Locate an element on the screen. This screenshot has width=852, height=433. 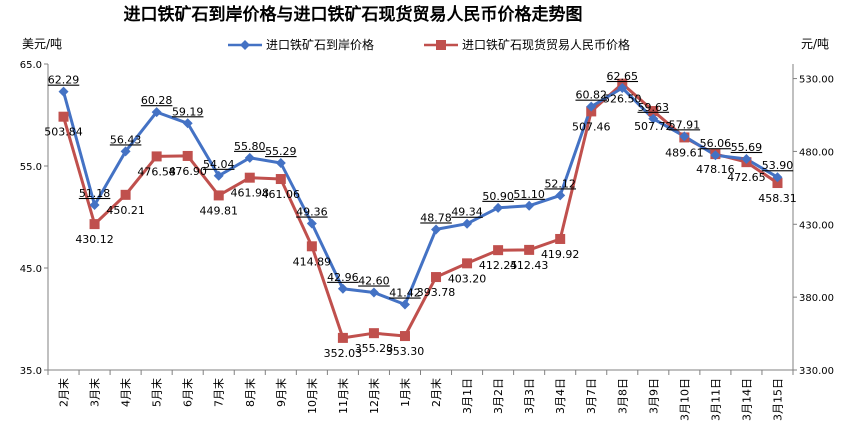
cny-data-label: 430.12 is located at coordinates (94, 239).